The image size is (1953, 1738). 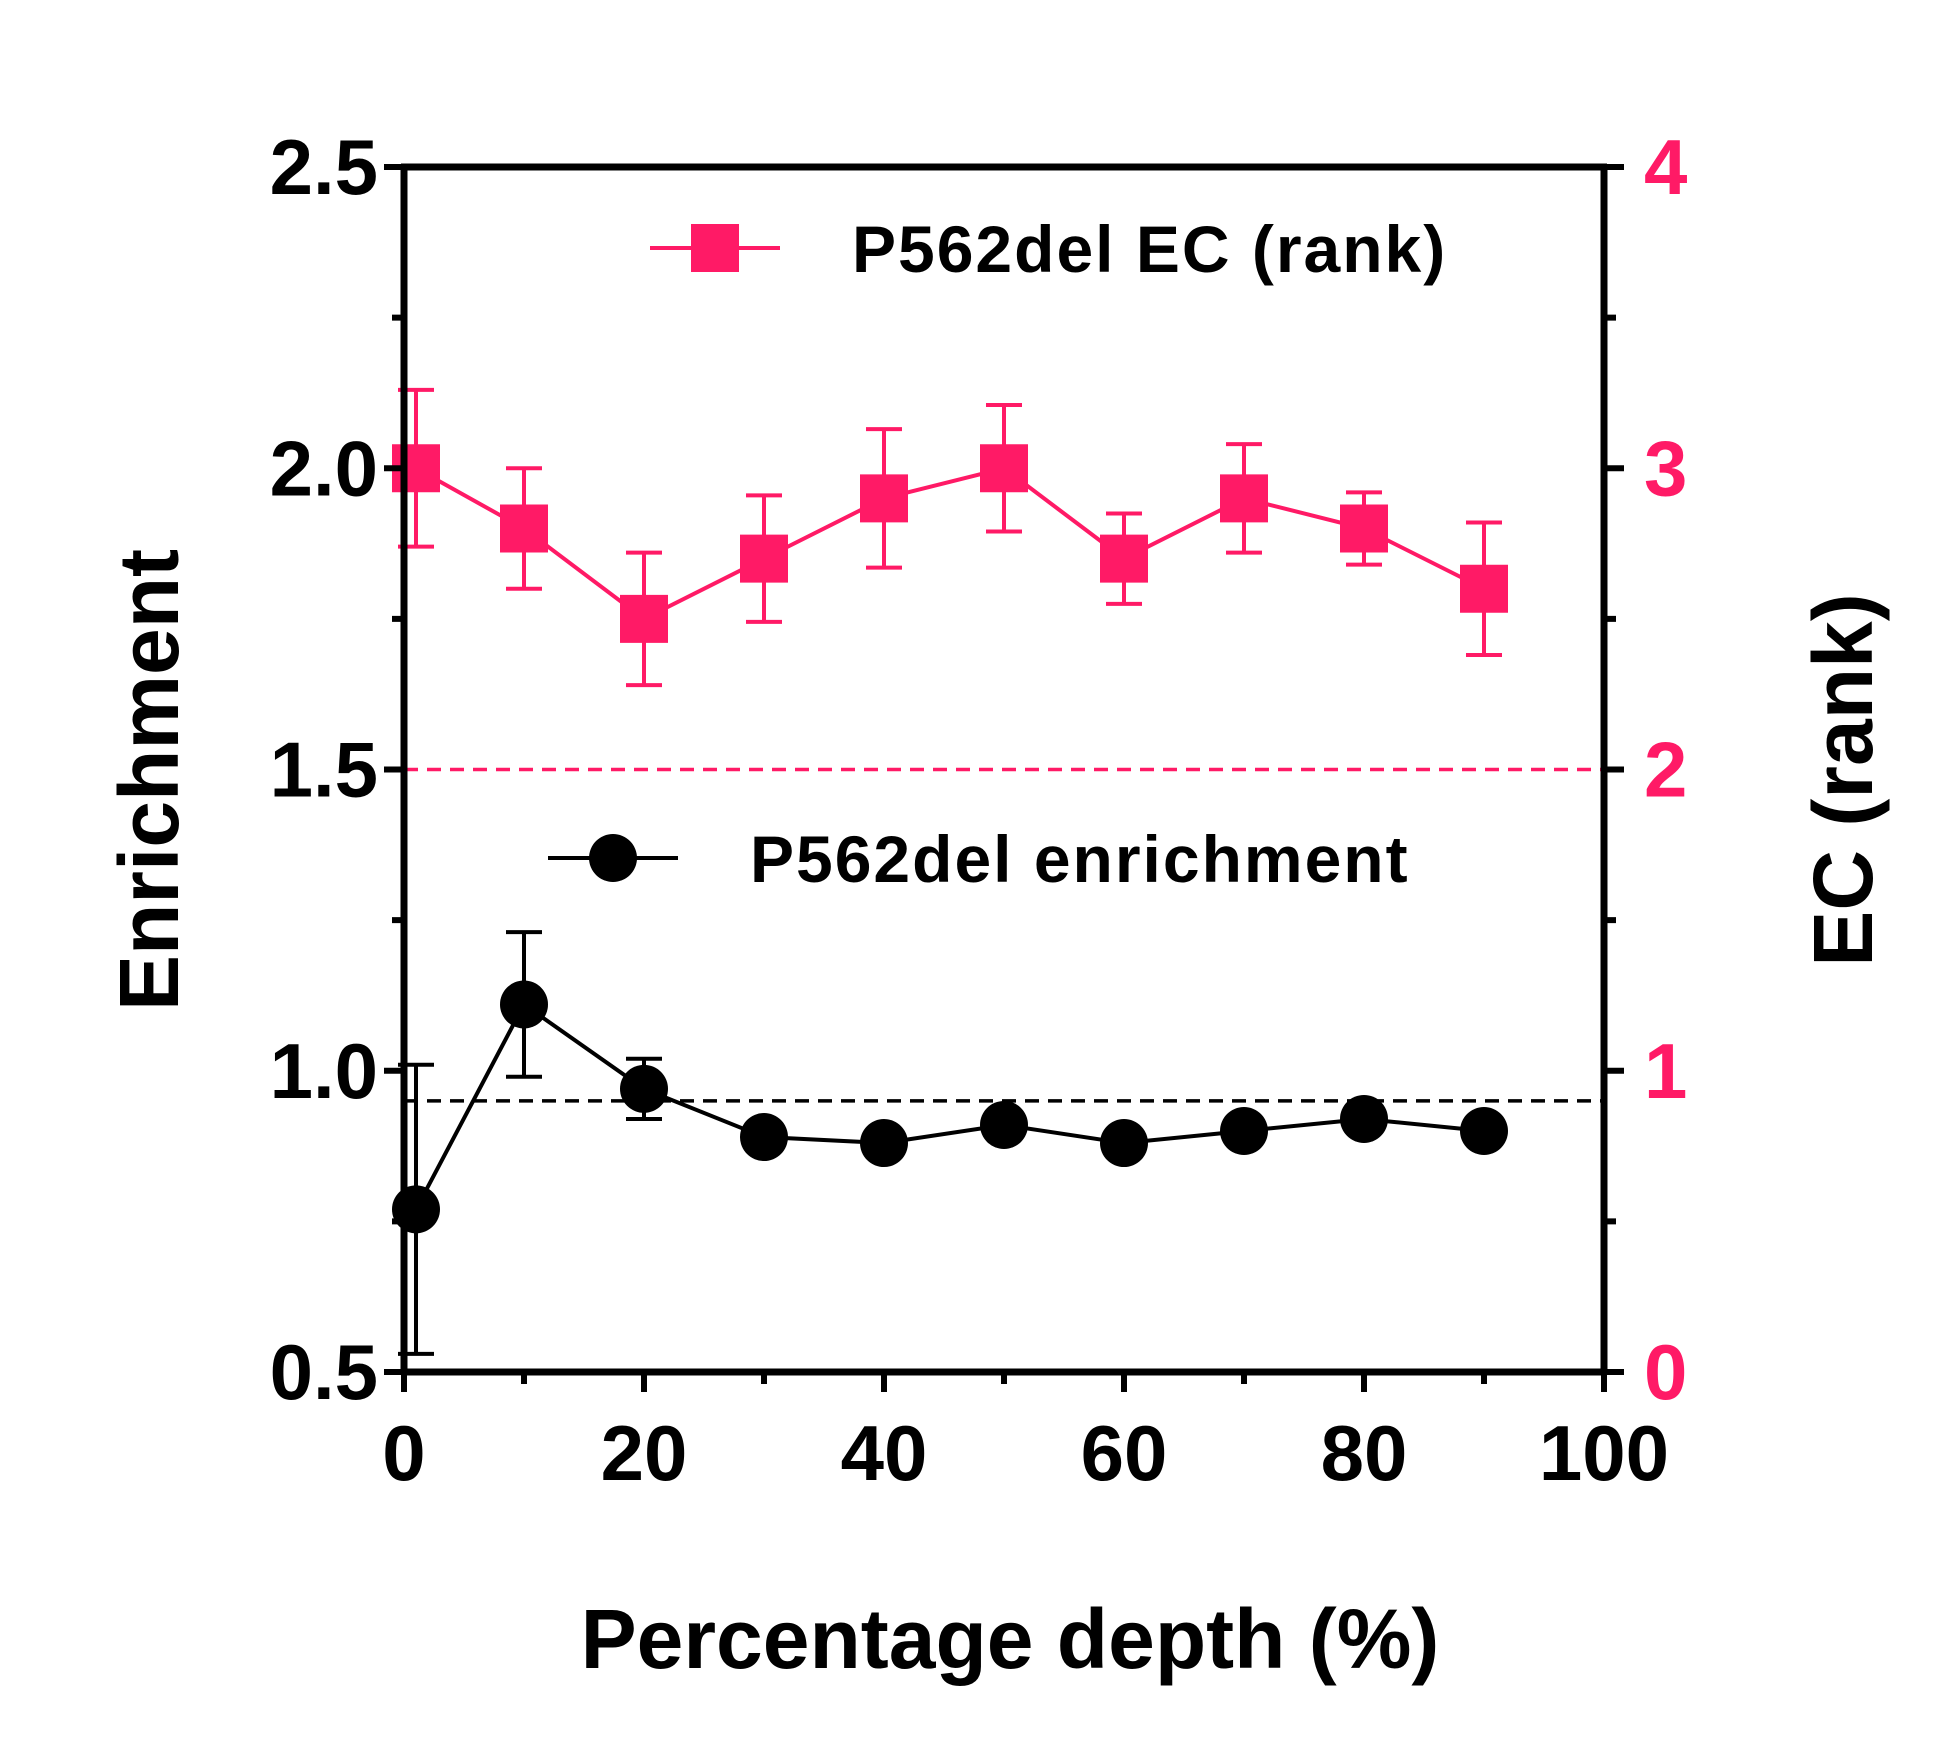 I want to click on legend-entry: P562del EC (rank), so click(x=1048, y=249).